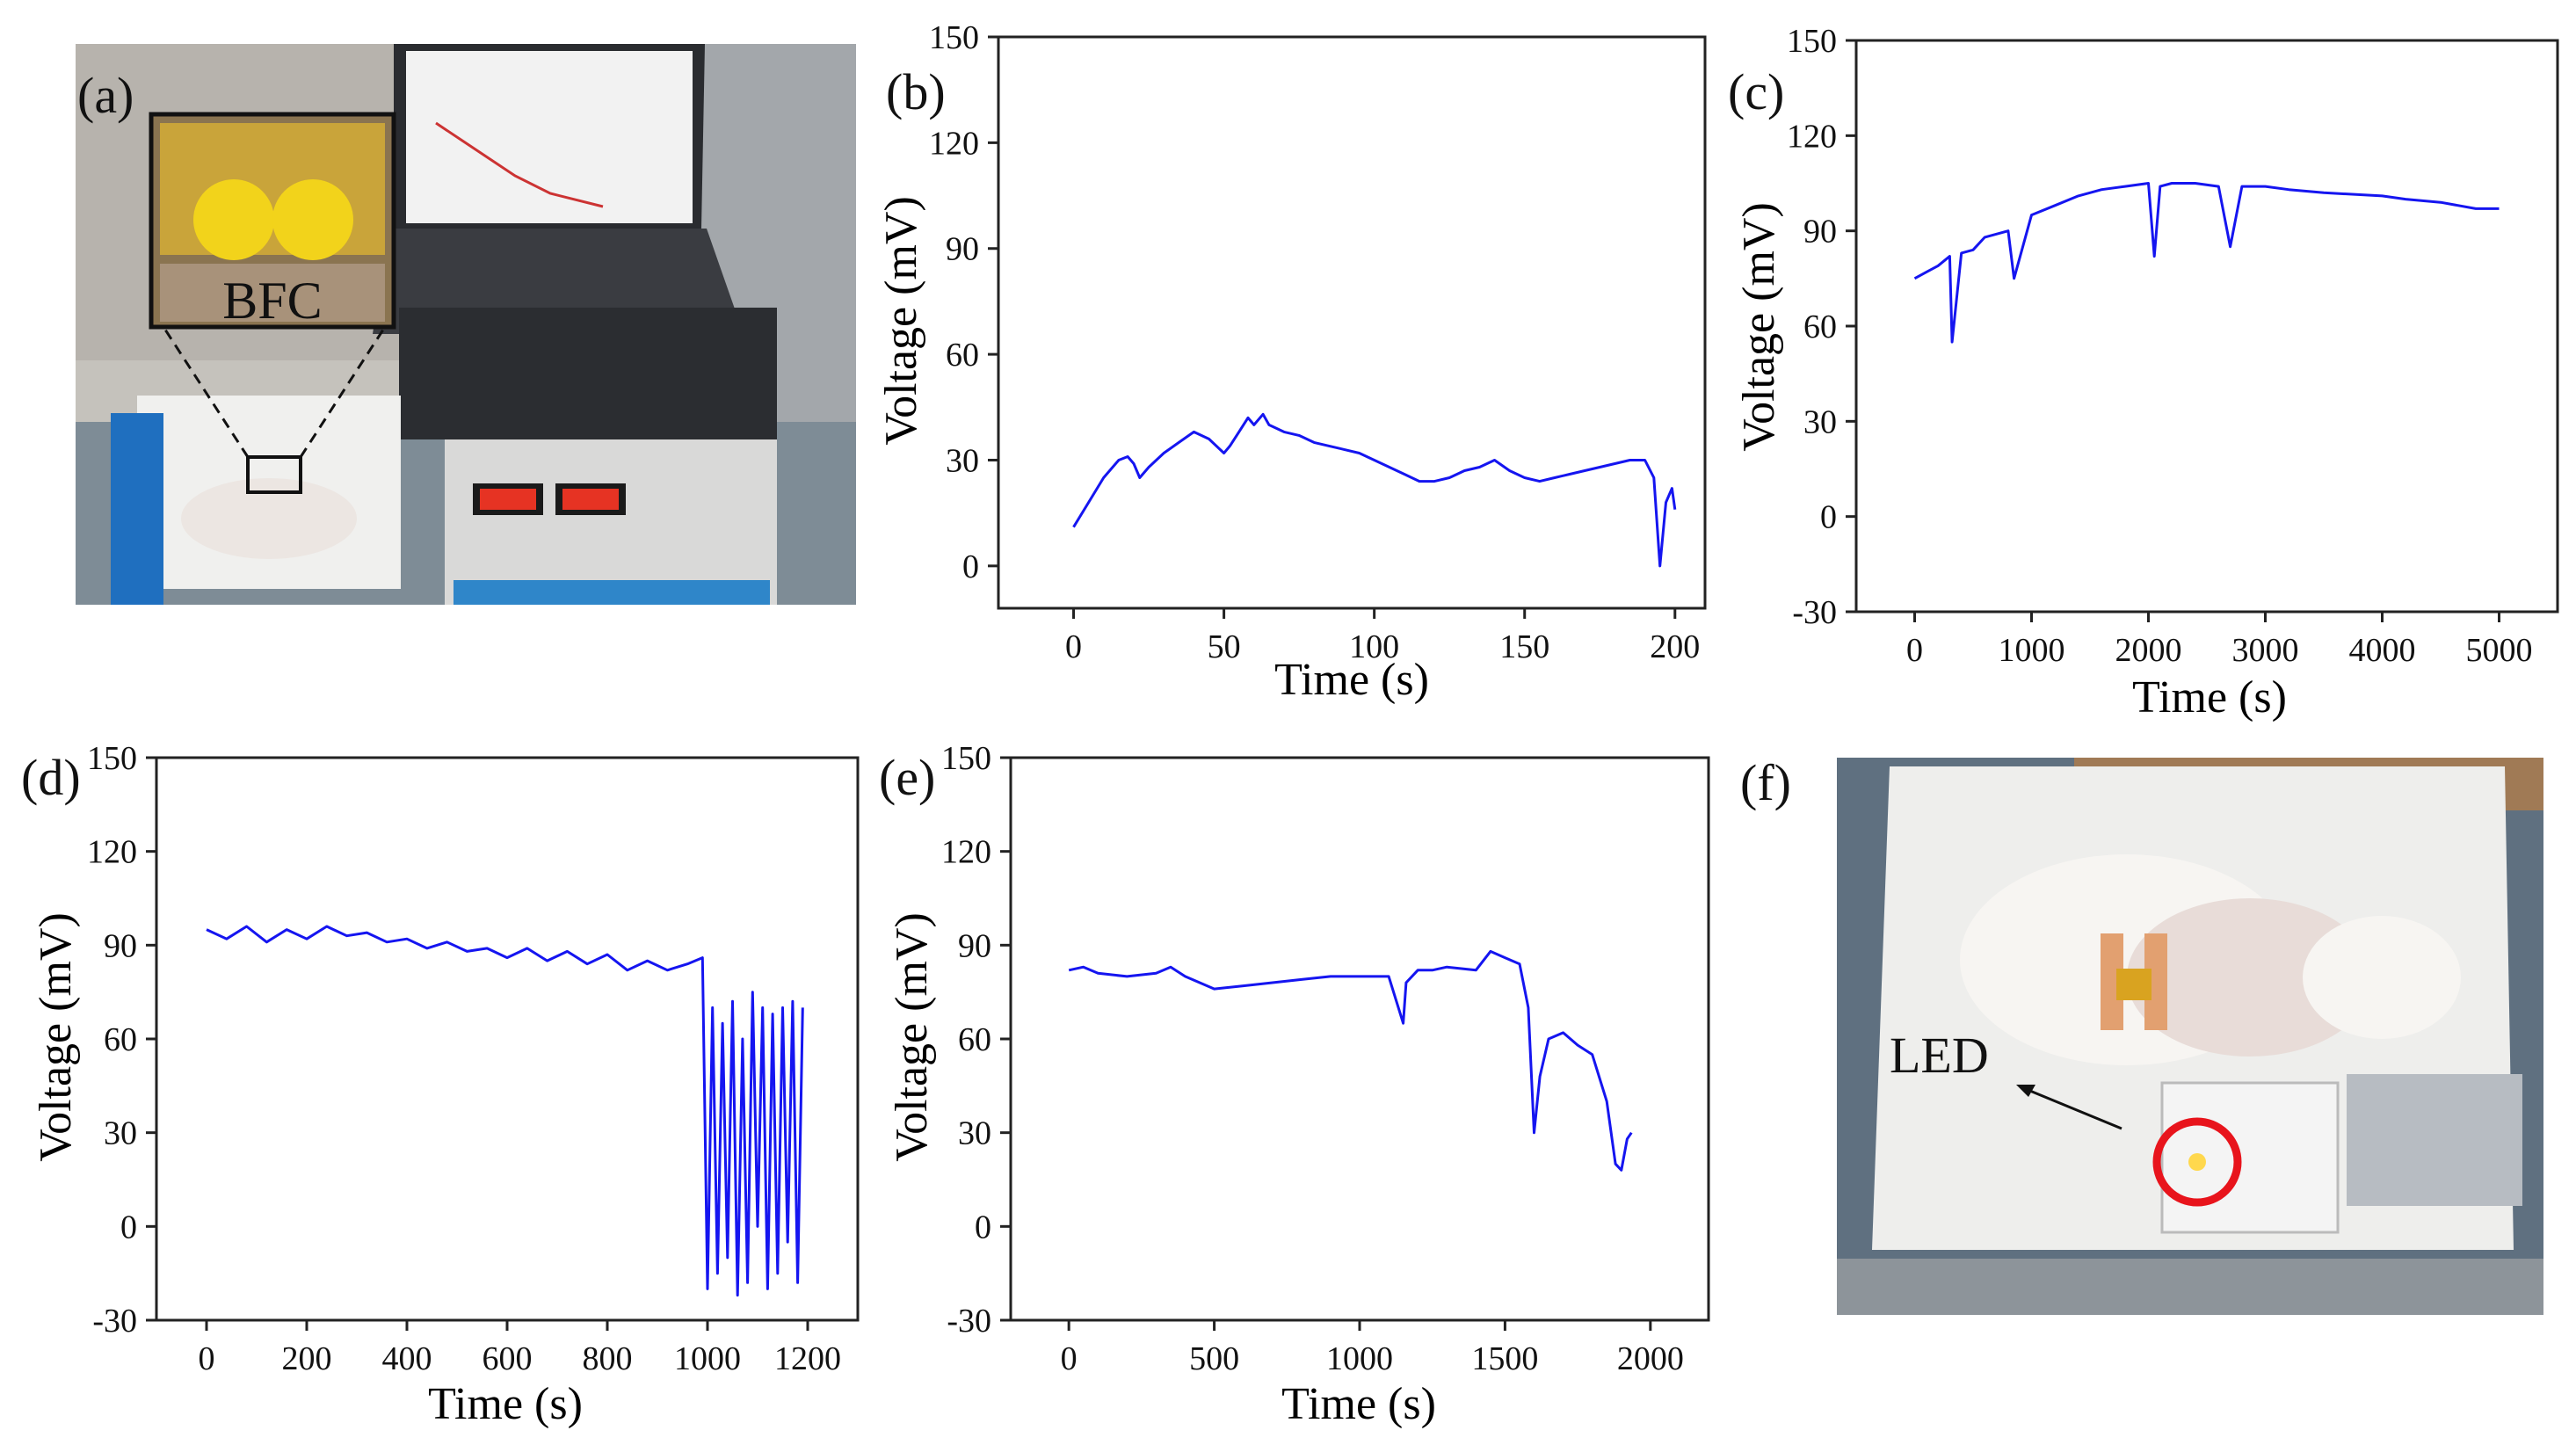  What do you see at coordinates (966, 852) in the screenshot?
I see `chart-e-ytick-label: 120` at bounding box center [966, 852].